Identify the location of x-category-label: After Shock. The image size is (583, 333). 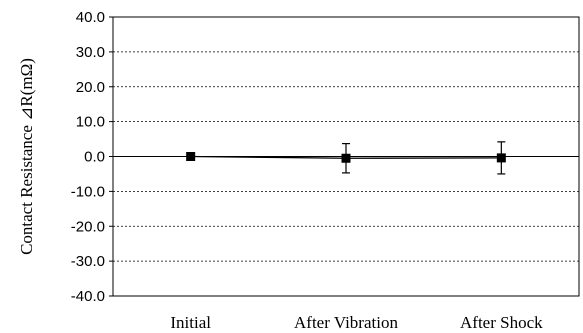
(501, 322).